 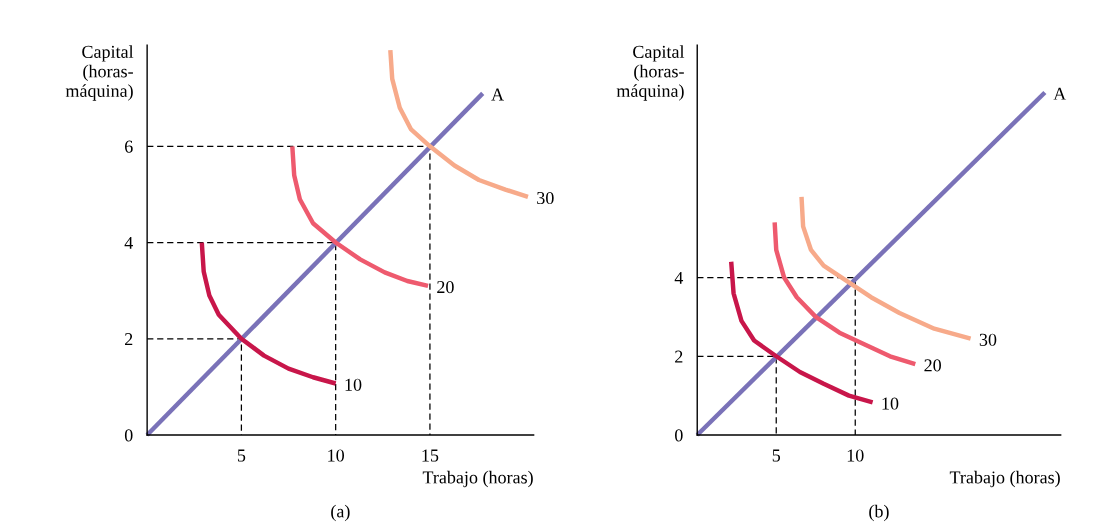 What do you see at coordinates (128, 146) in the screenshot?
I see `y-tick-label: 6` at bounding box center [128, 146].